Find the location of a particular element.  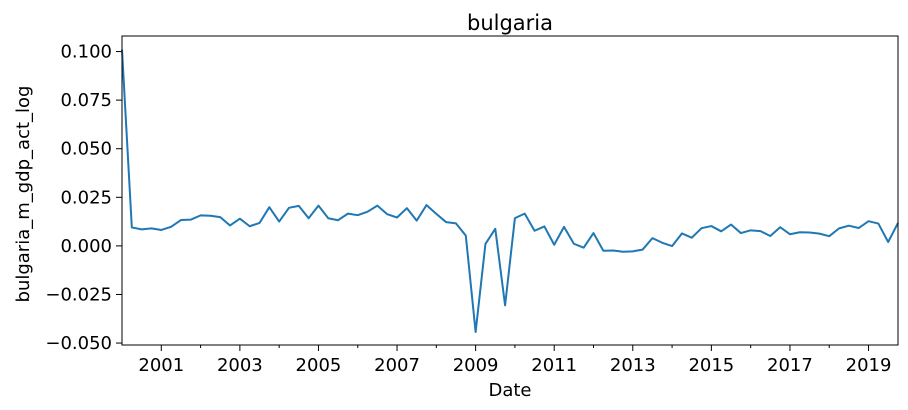

y-tick-label: 0.075 is located at coordinates (86, 100).